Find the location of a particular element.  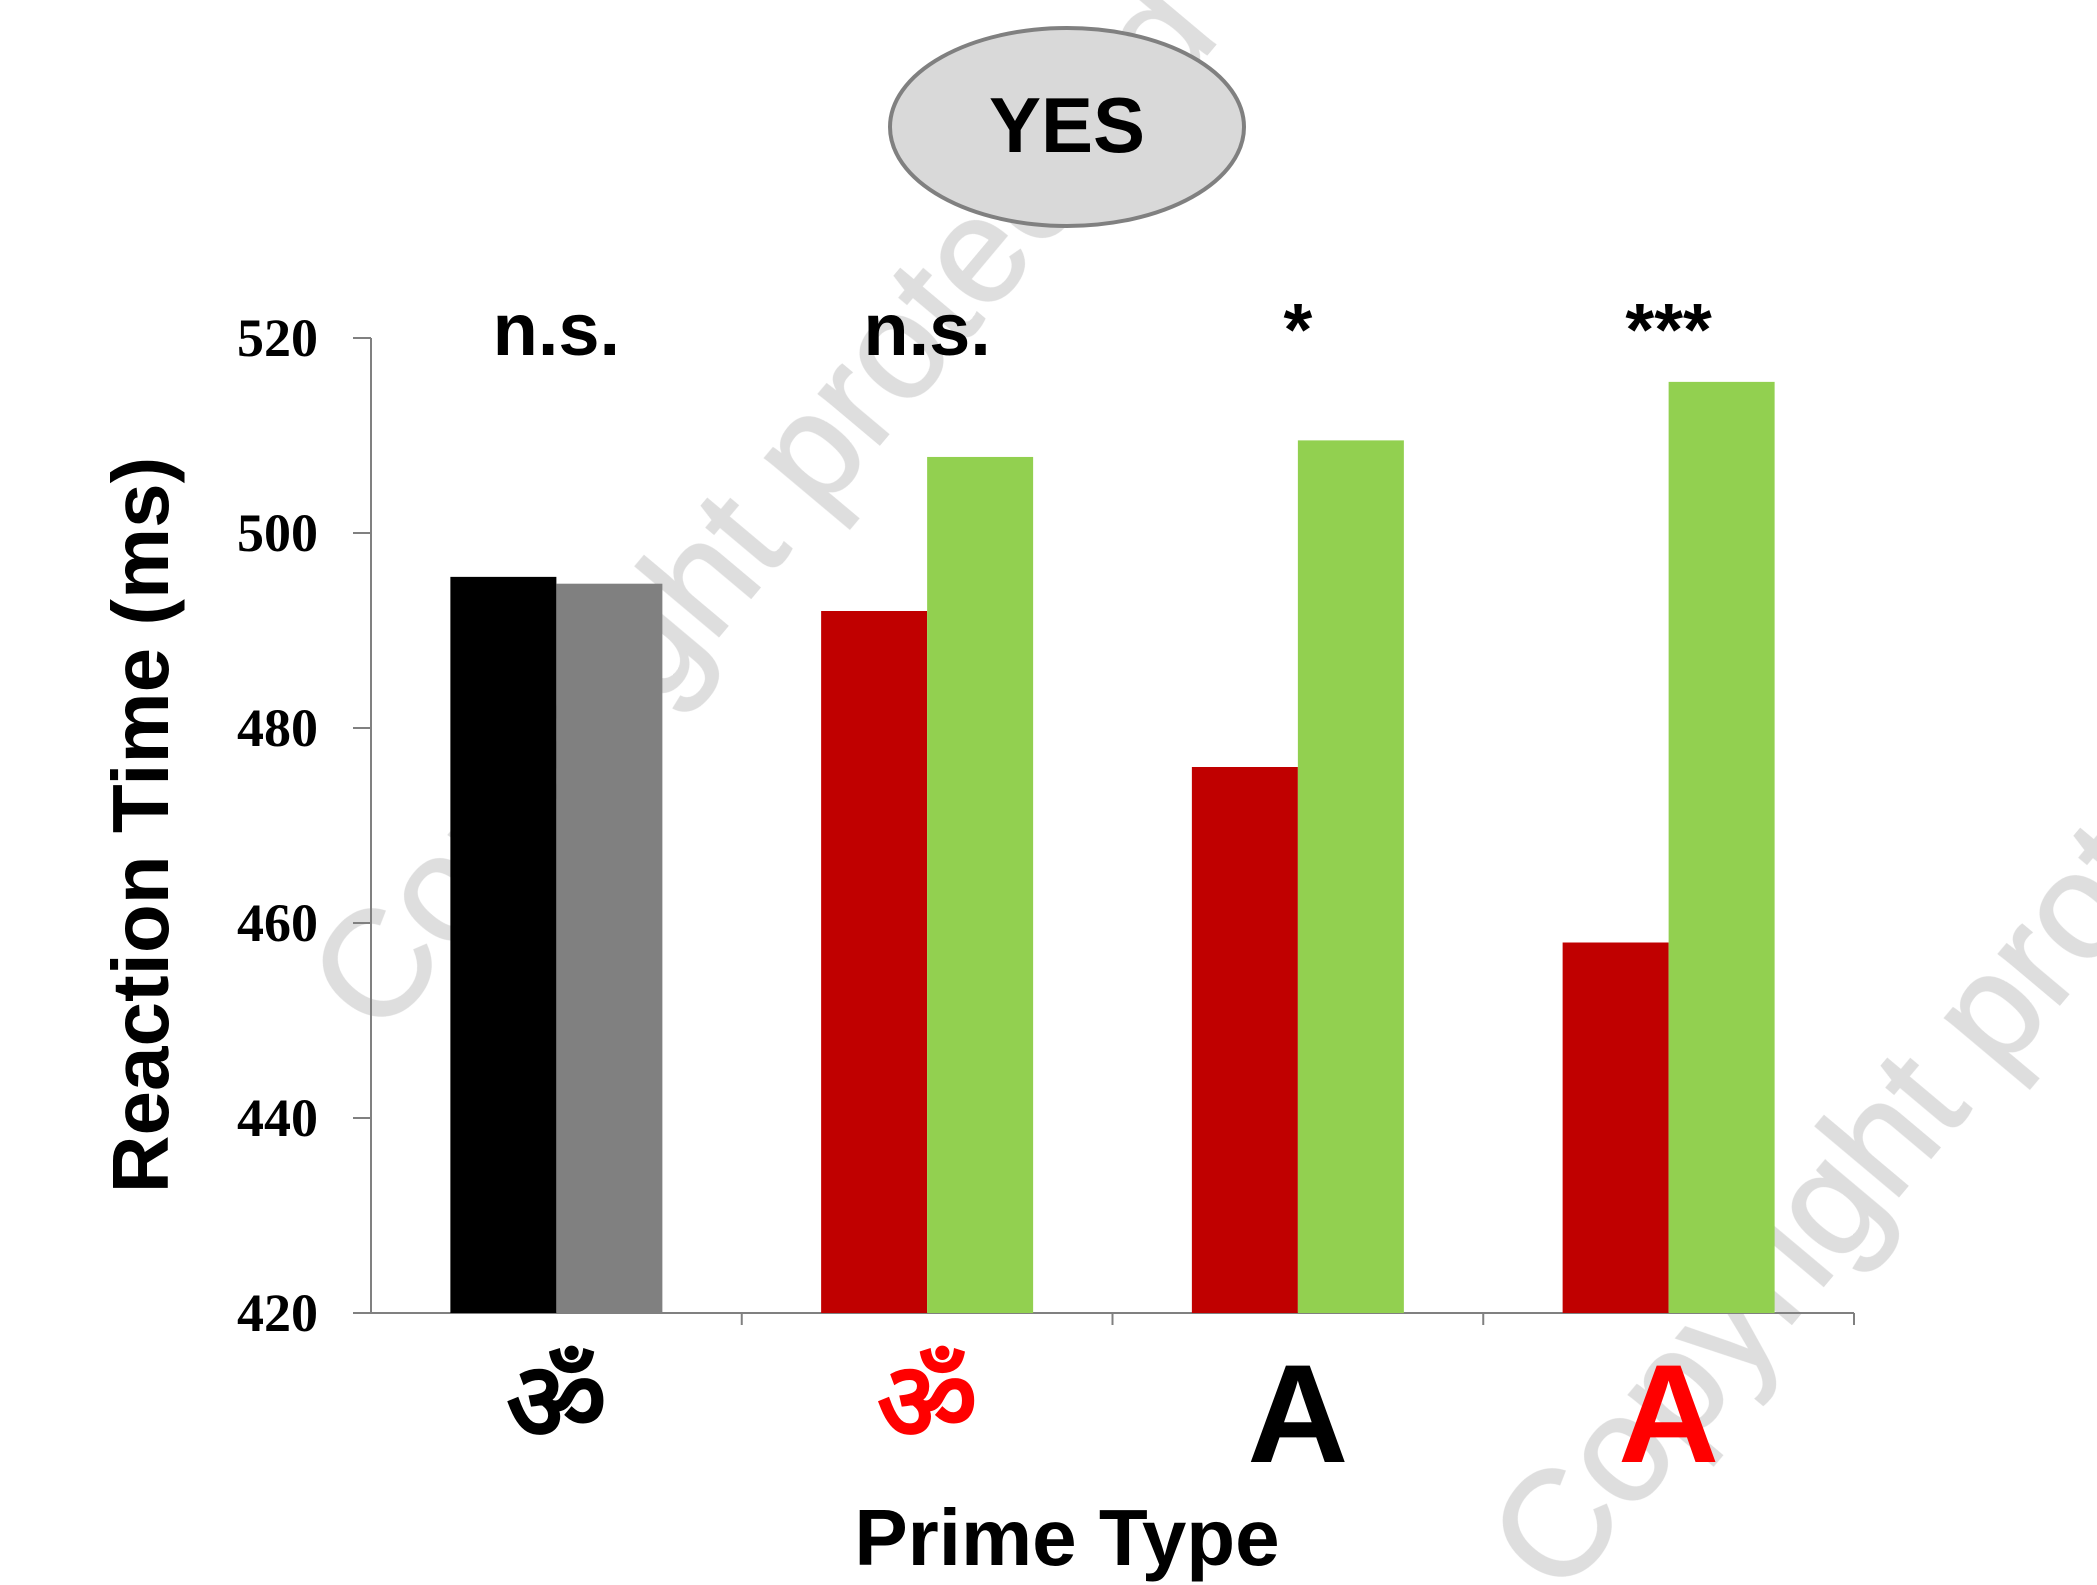

yes-badge-label: YES is located at coordinates (1067, 125).